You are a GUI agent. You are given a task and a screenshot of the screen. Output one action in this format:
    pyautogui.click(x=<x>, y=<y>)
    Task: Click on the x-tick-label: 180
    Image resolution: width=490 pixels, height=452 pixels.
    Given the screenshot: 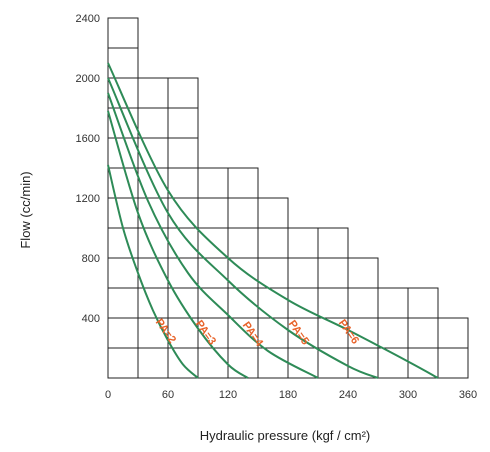 What is the action you would take?
    pyautogui.click(x=288, y=395)
    